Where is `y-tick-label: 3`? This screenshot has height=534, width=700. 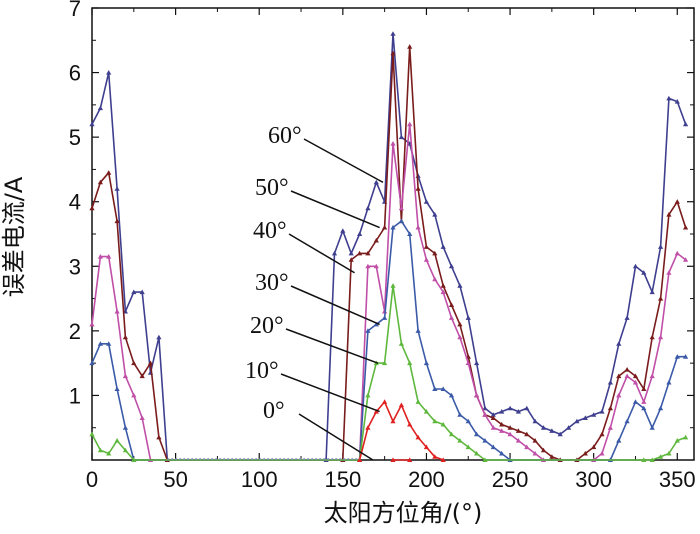 y-tick-label: 3 is located at coordinates (75, 266).